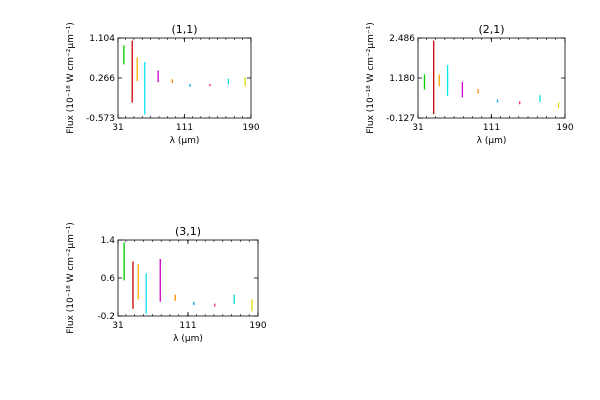 The image size is (600, 400). What do you see at coordinates (188, 231) in the screenshot?
I see `chart-title: (3,1)` at bounding box center [188, 231].